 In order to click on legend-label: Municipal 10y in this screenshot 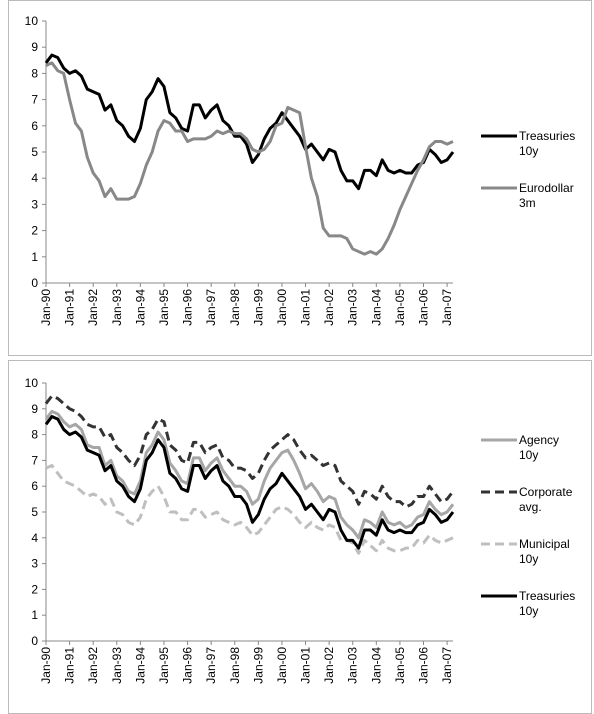, I will do `click(544, 551)`.